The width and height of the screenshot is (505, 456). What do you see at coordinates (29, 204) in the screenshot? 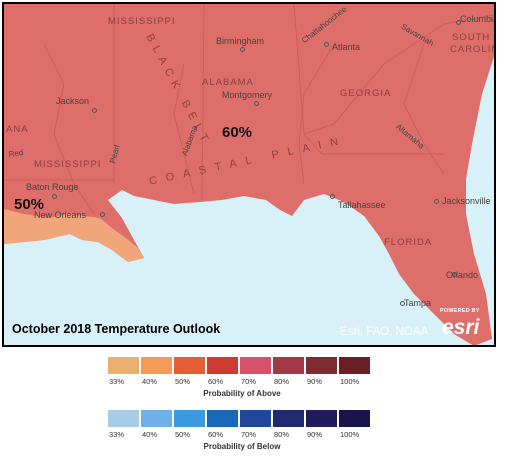
I see `probability-label-50: 50%` at bounding box center [29, 204].